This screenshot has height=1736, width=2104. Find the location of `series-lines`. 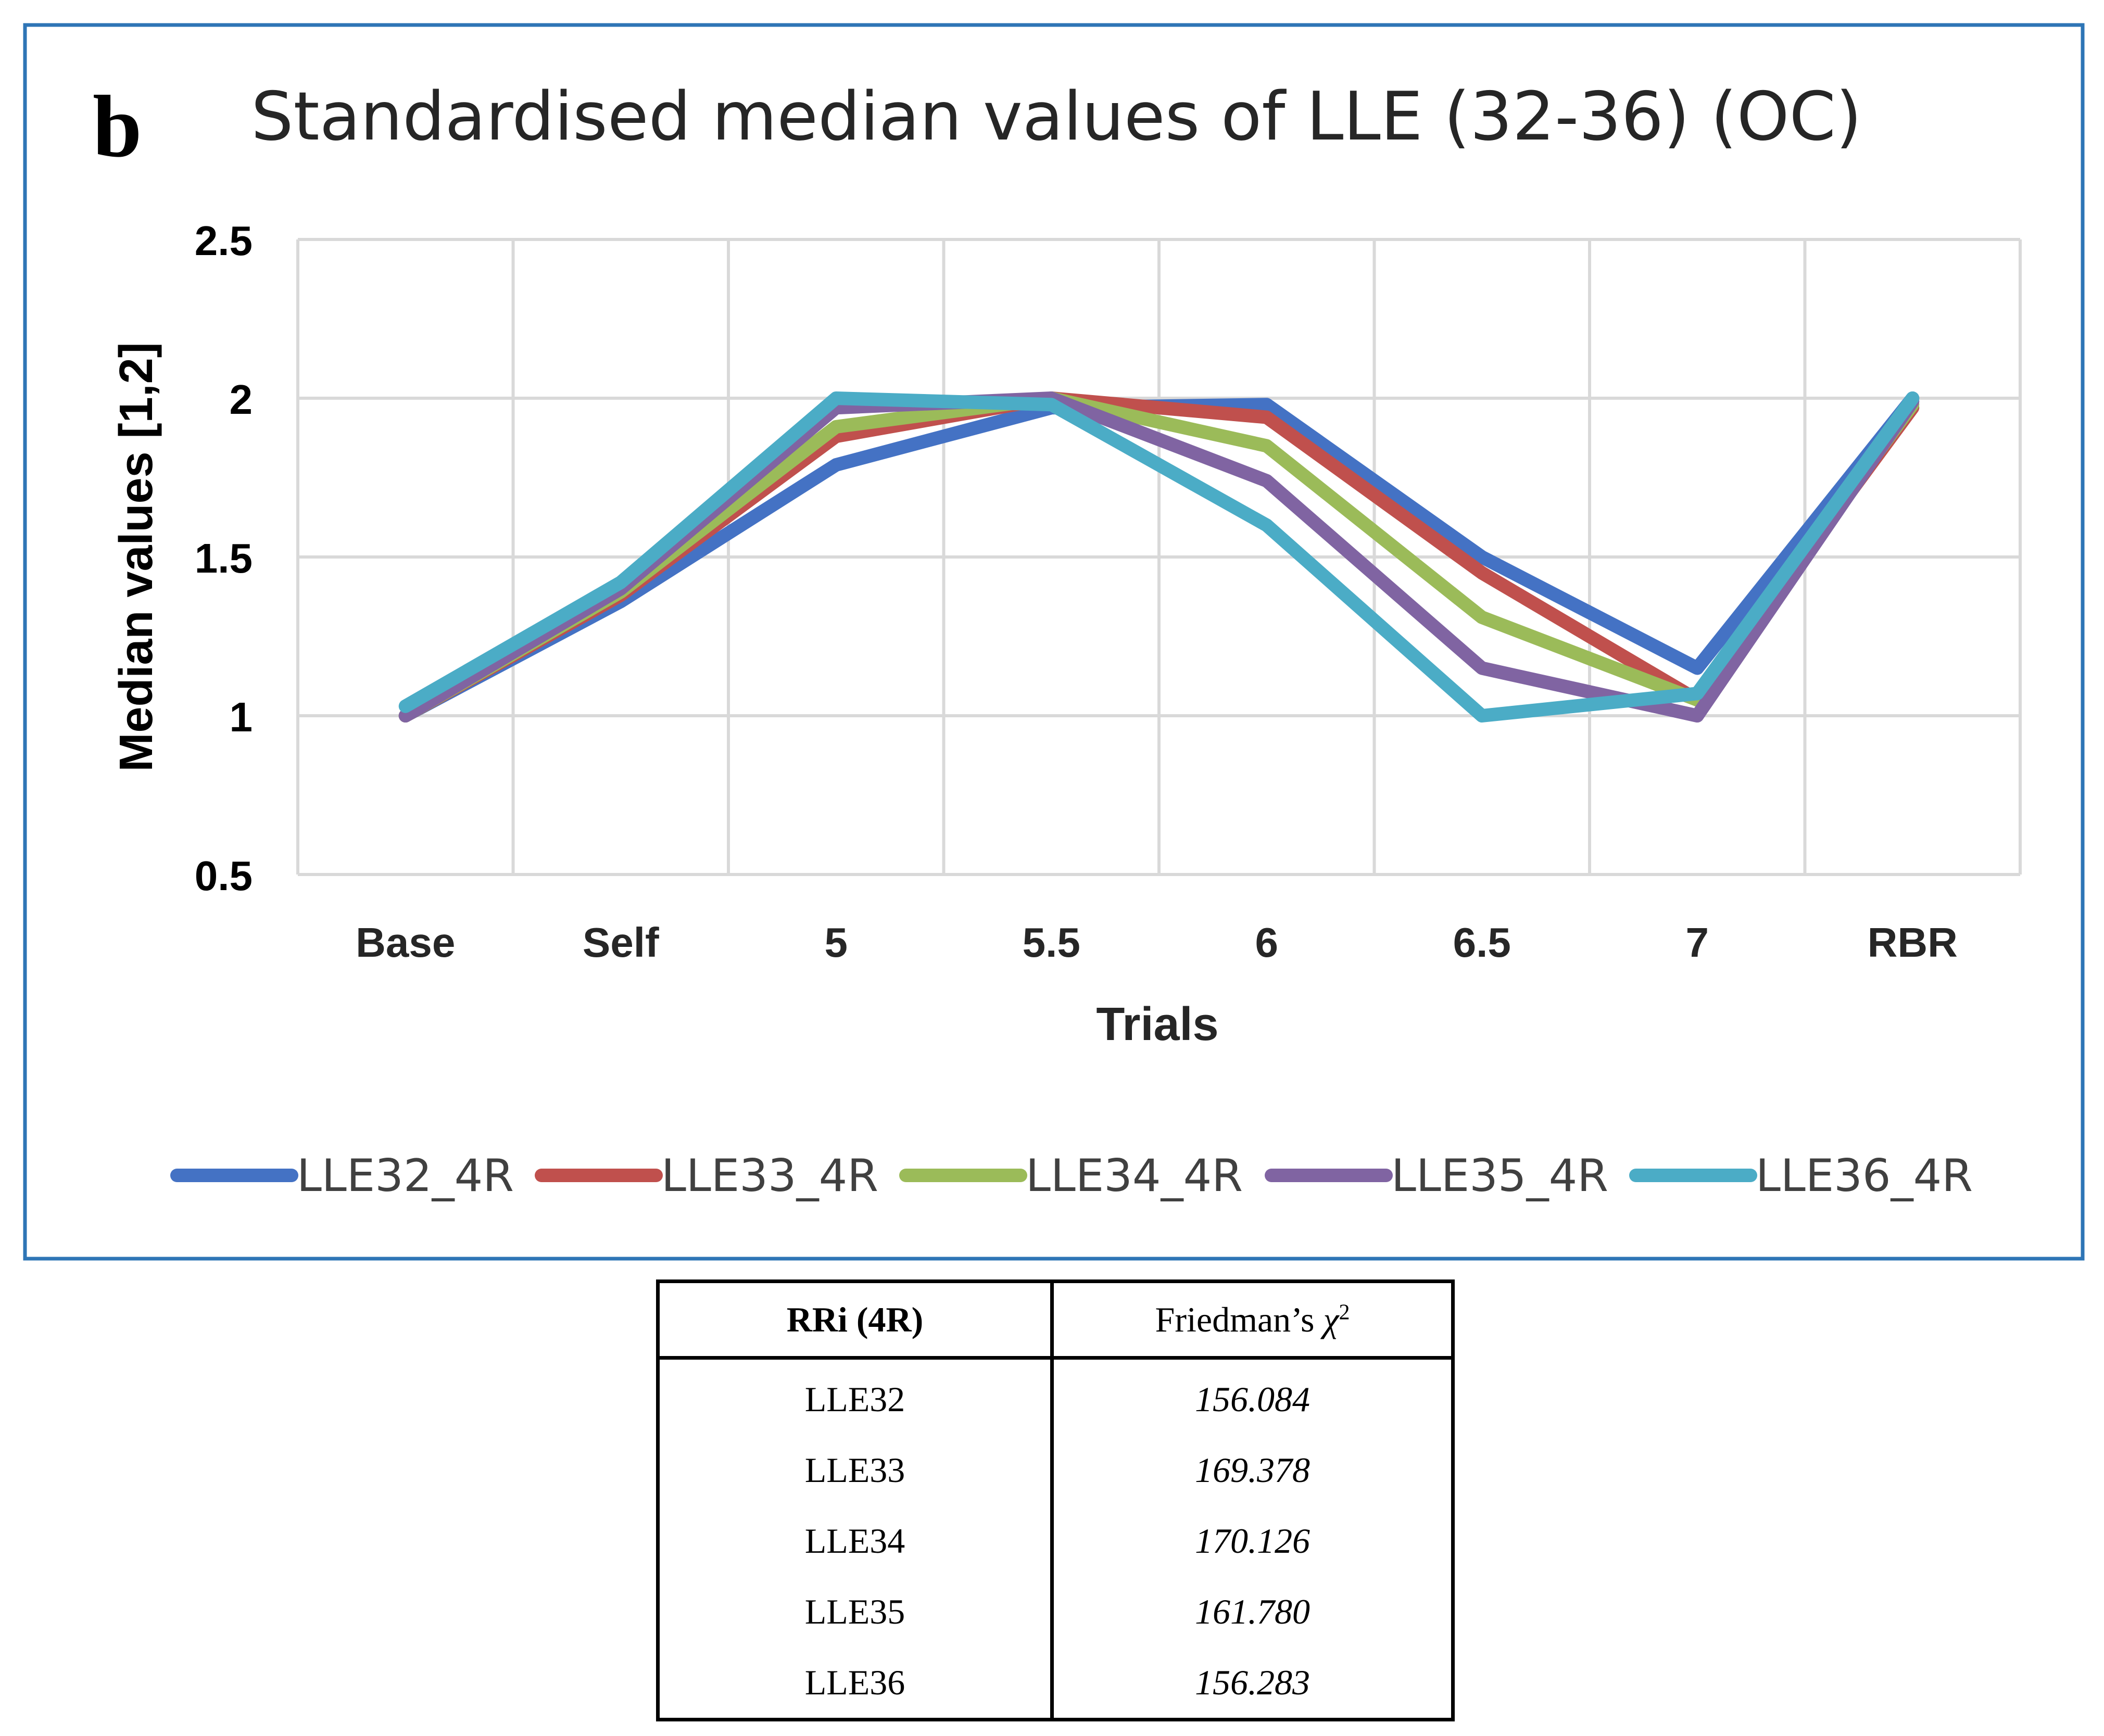

series-lines is located at coordinates (1159, 557).